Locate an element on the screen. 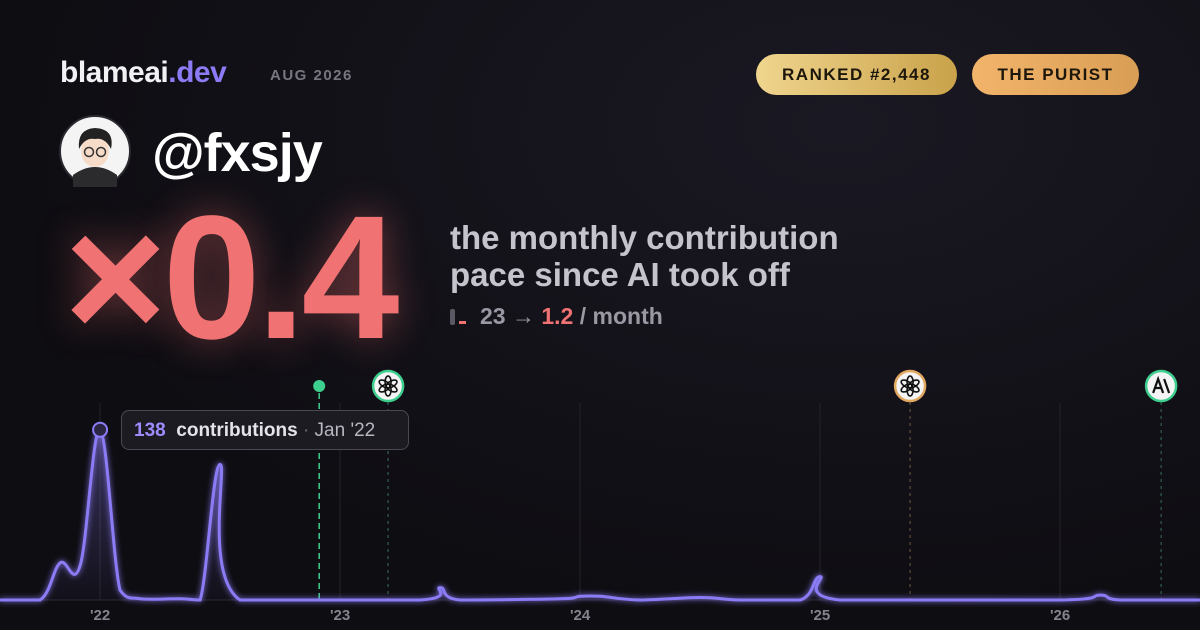 The image size is (1200, 630). brand-name: blameai is located at coordinates (114, 72).